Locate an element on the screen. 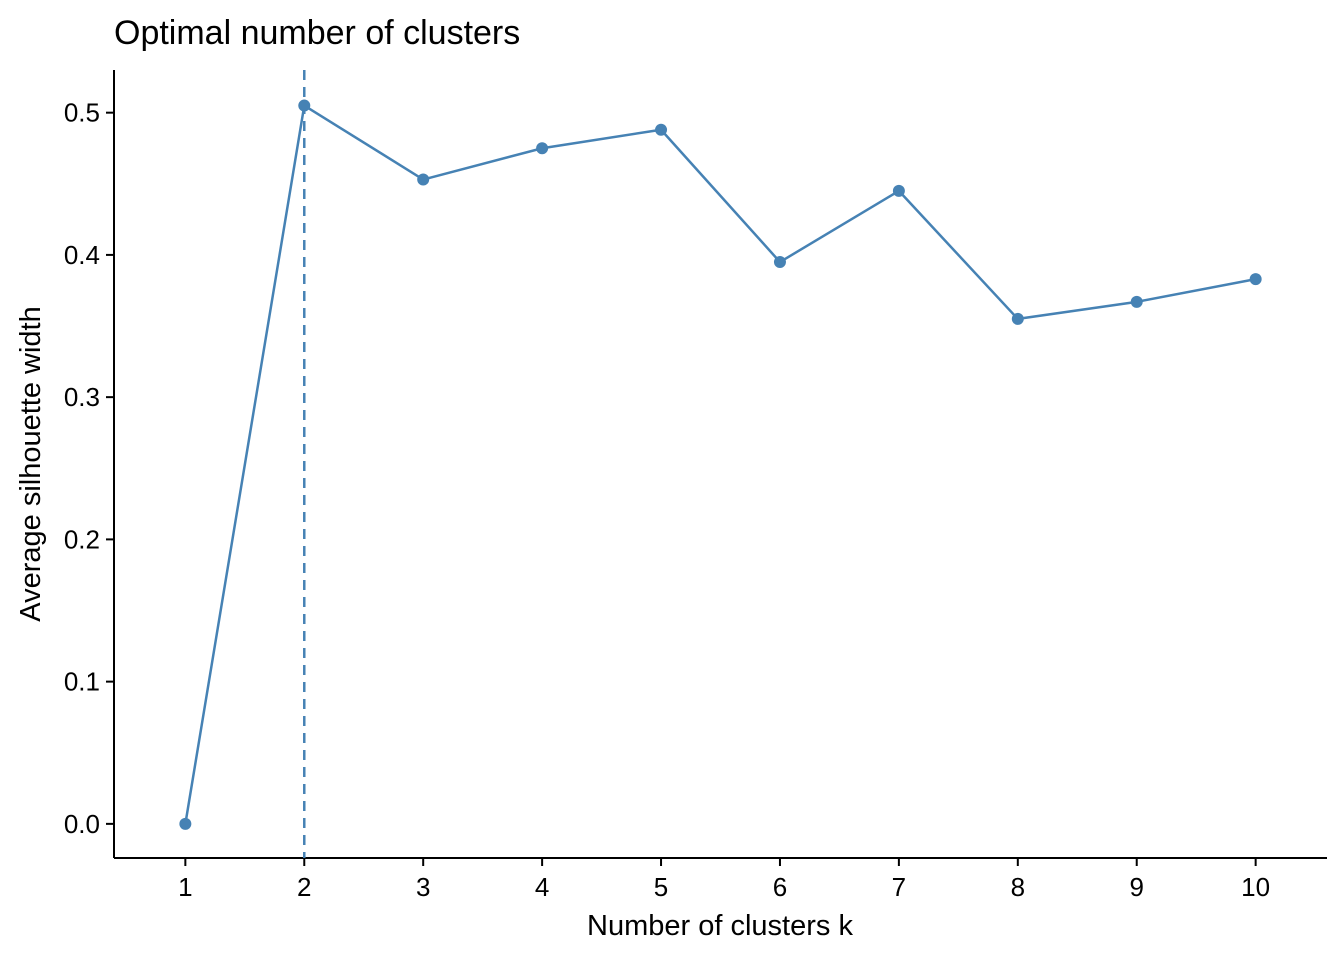  y-tick-label: 0.1 is located at coordinates (82, 682).